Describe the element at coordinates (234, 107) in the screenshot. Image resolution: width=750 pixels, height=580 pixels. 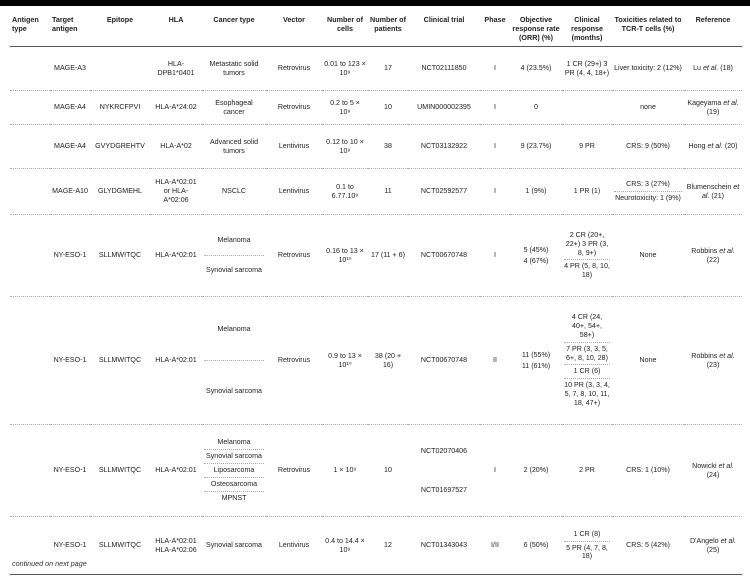
I see `cancer-type-cell: Esophageal cancer` at that location.